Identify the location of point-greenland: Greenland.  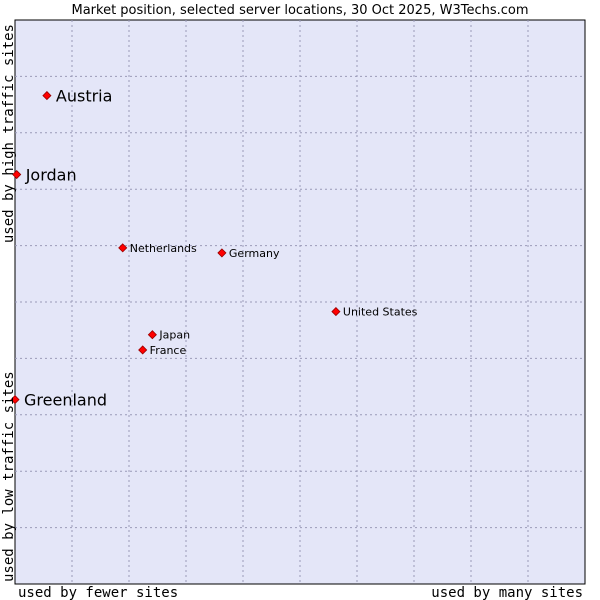
(58, 400).